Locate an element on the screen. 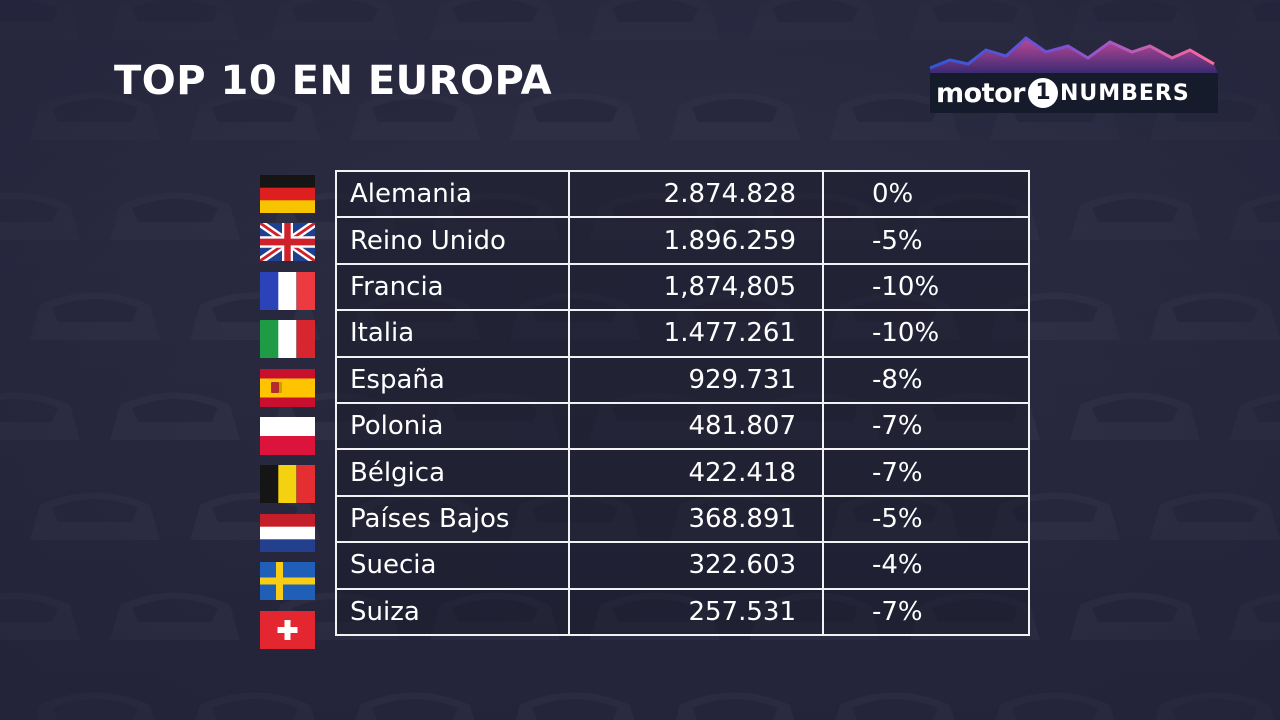 The height and width of the screenshot is (720, 1280). country-cell: Países Bajos is located at coordinates (452, 519).